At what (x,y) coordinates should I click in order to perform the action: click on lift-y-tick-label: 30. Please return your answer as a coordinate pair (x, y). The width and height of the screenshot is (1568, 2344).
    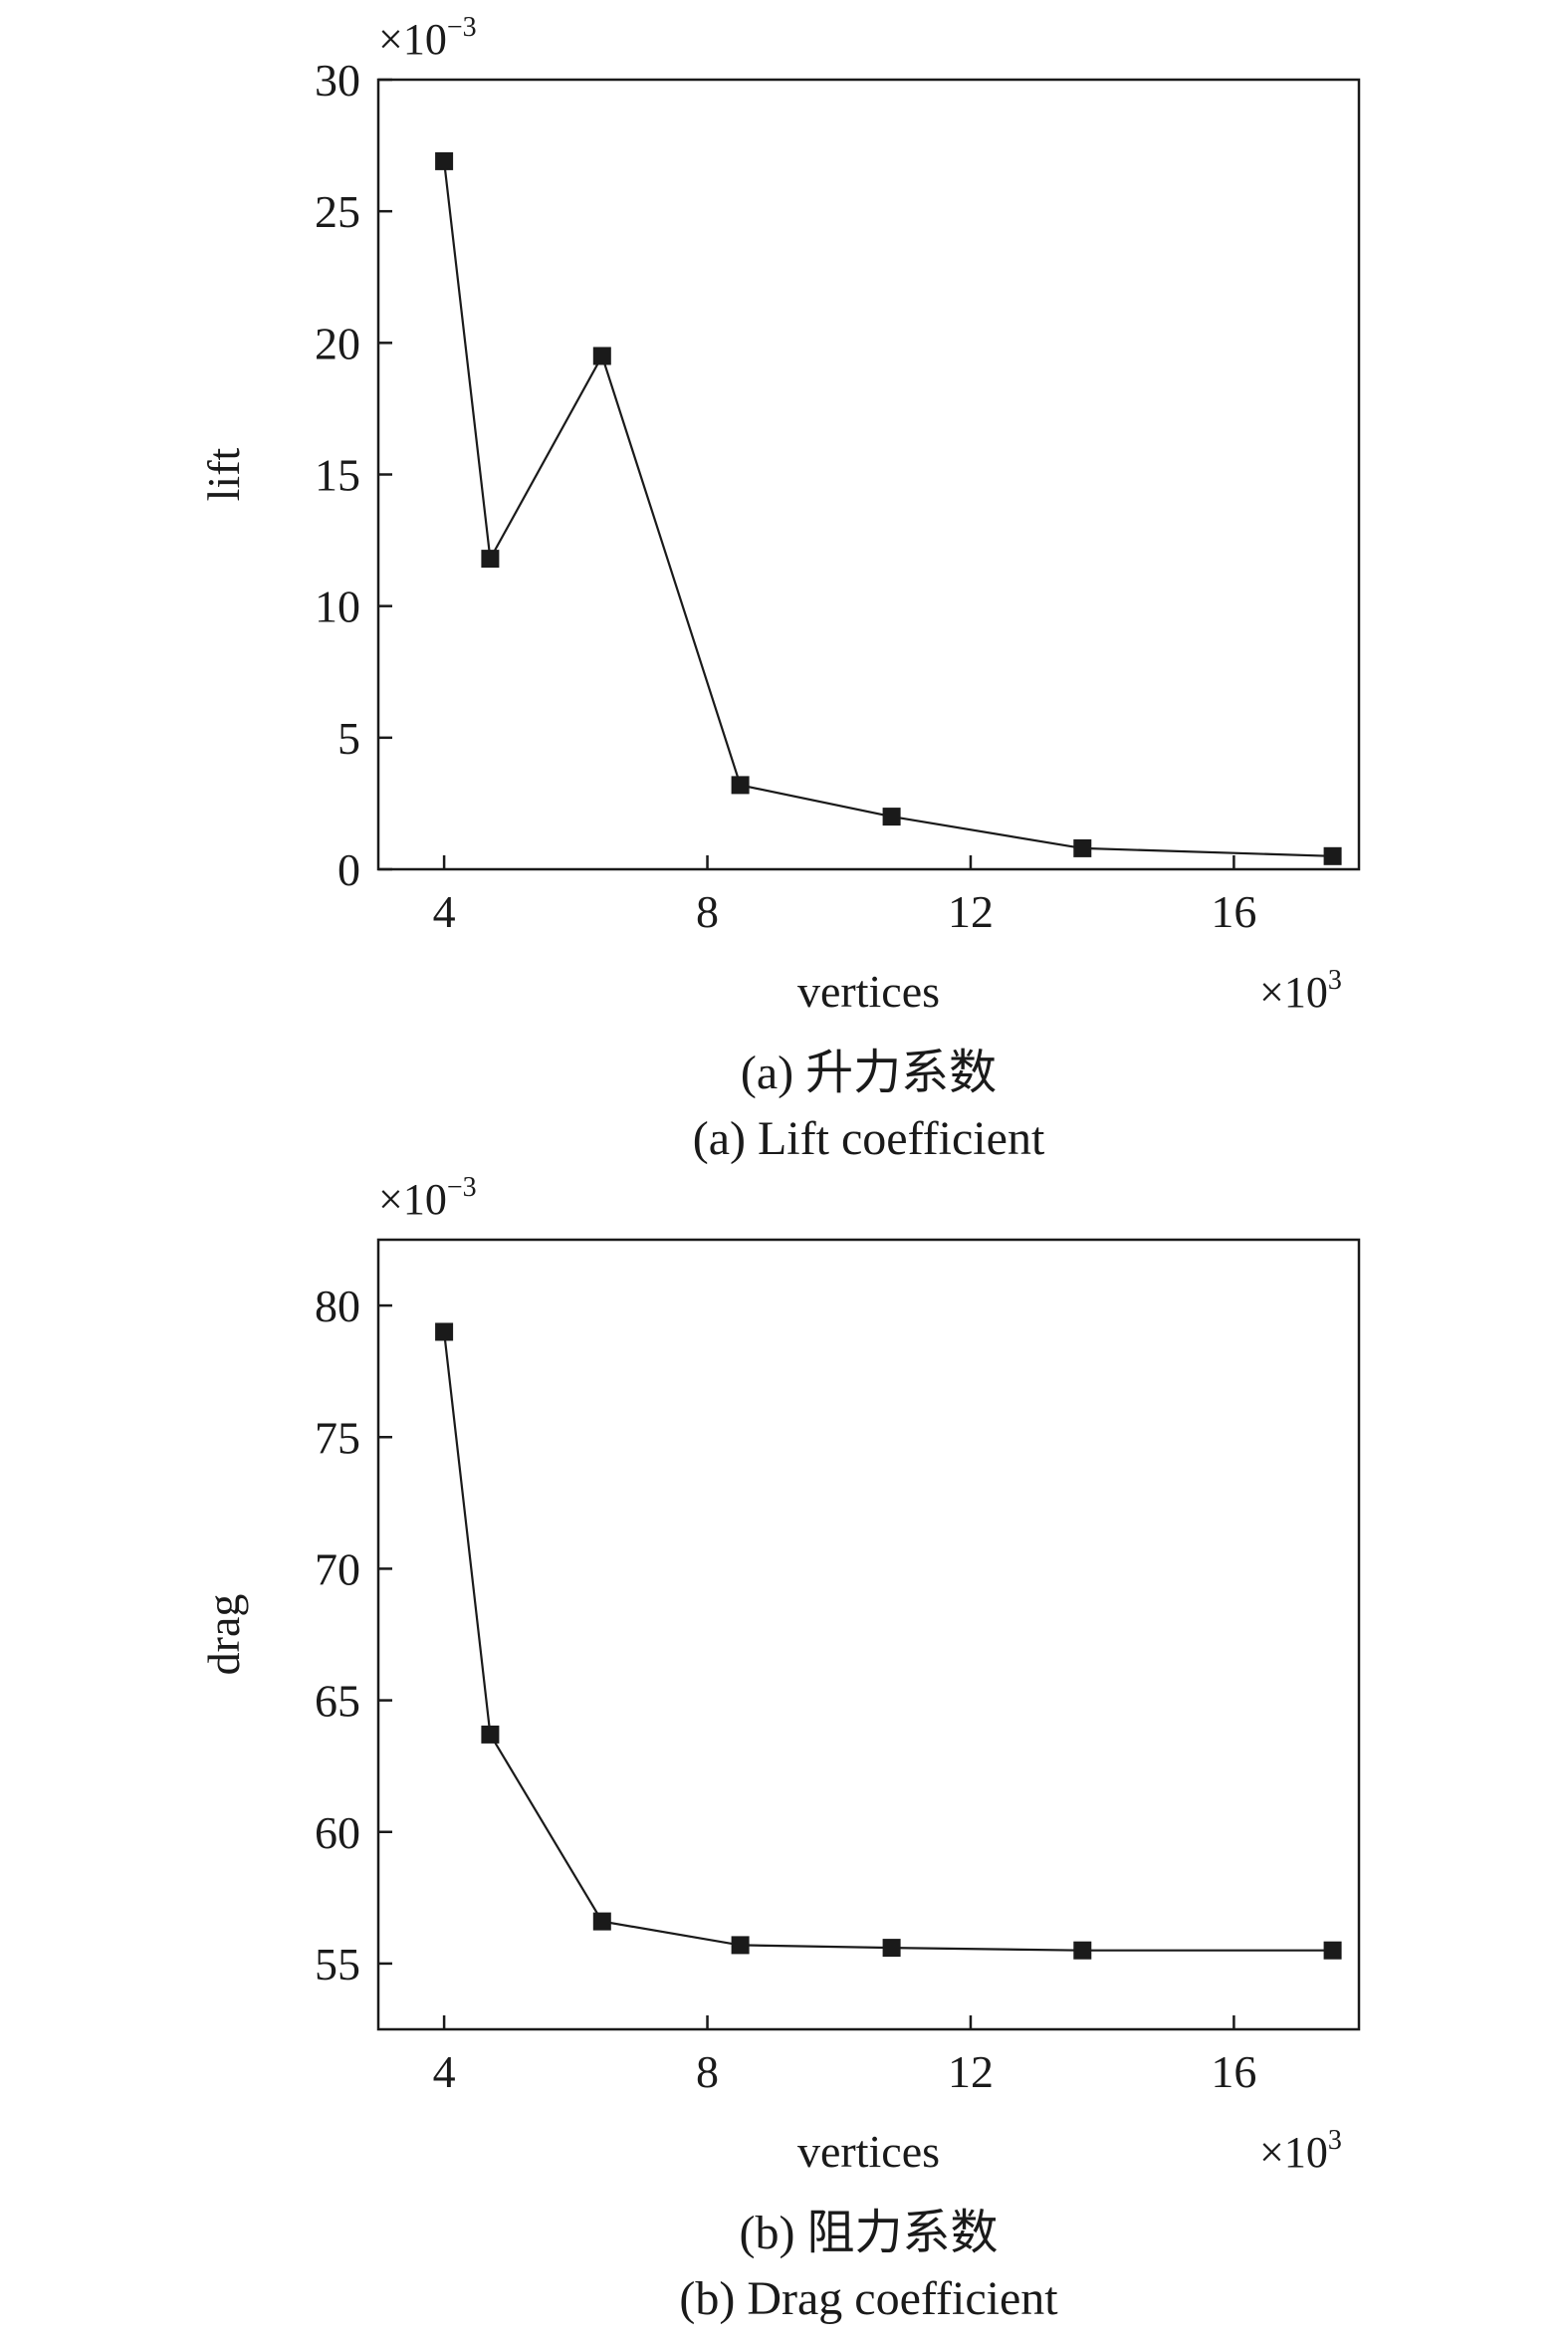
    Looking at the image, I should click on (337, 80).